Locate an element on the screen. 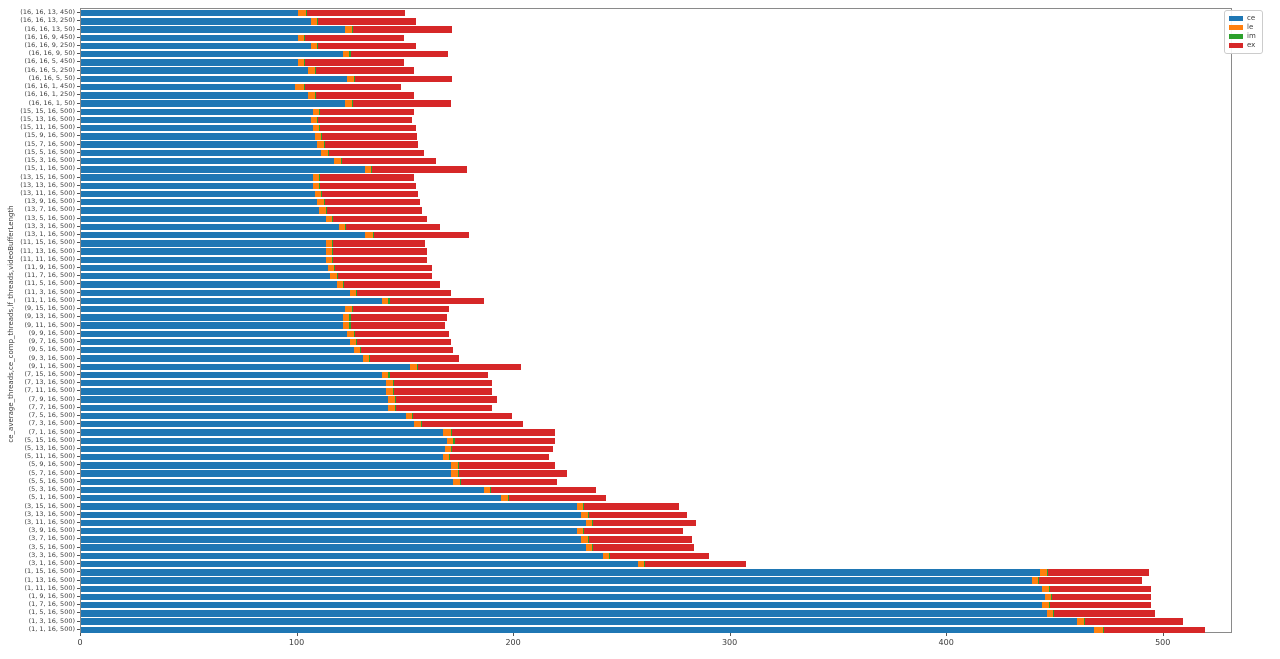 The width and height of the screenshot is (1280, 659). y-tick-label: (7, 11, 16, 500) is located at coordinates (49, 390).